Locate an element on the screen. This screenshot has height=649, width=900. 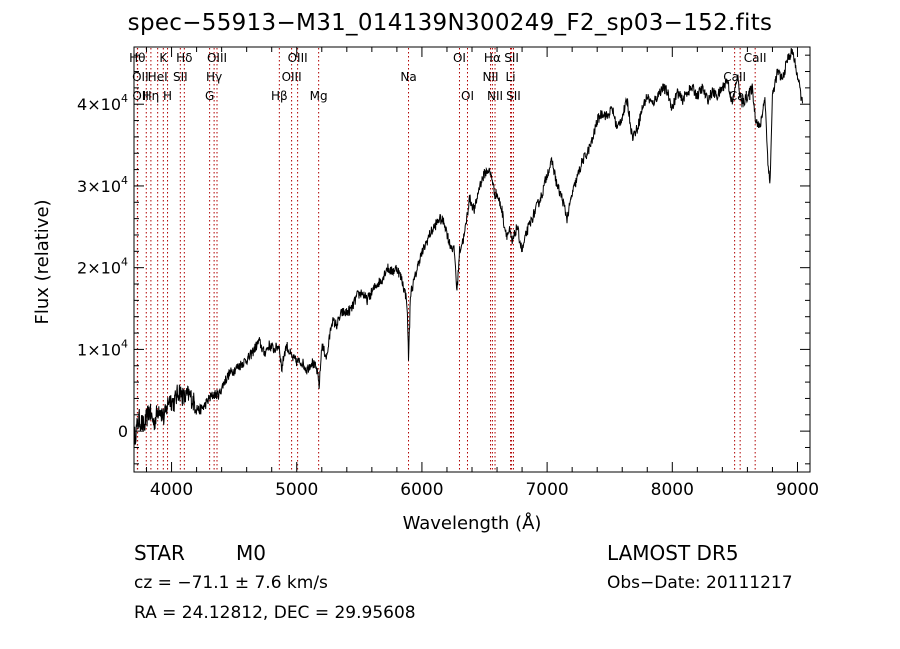
x-tick-label: 6000 is located at coordinates (421, 490).